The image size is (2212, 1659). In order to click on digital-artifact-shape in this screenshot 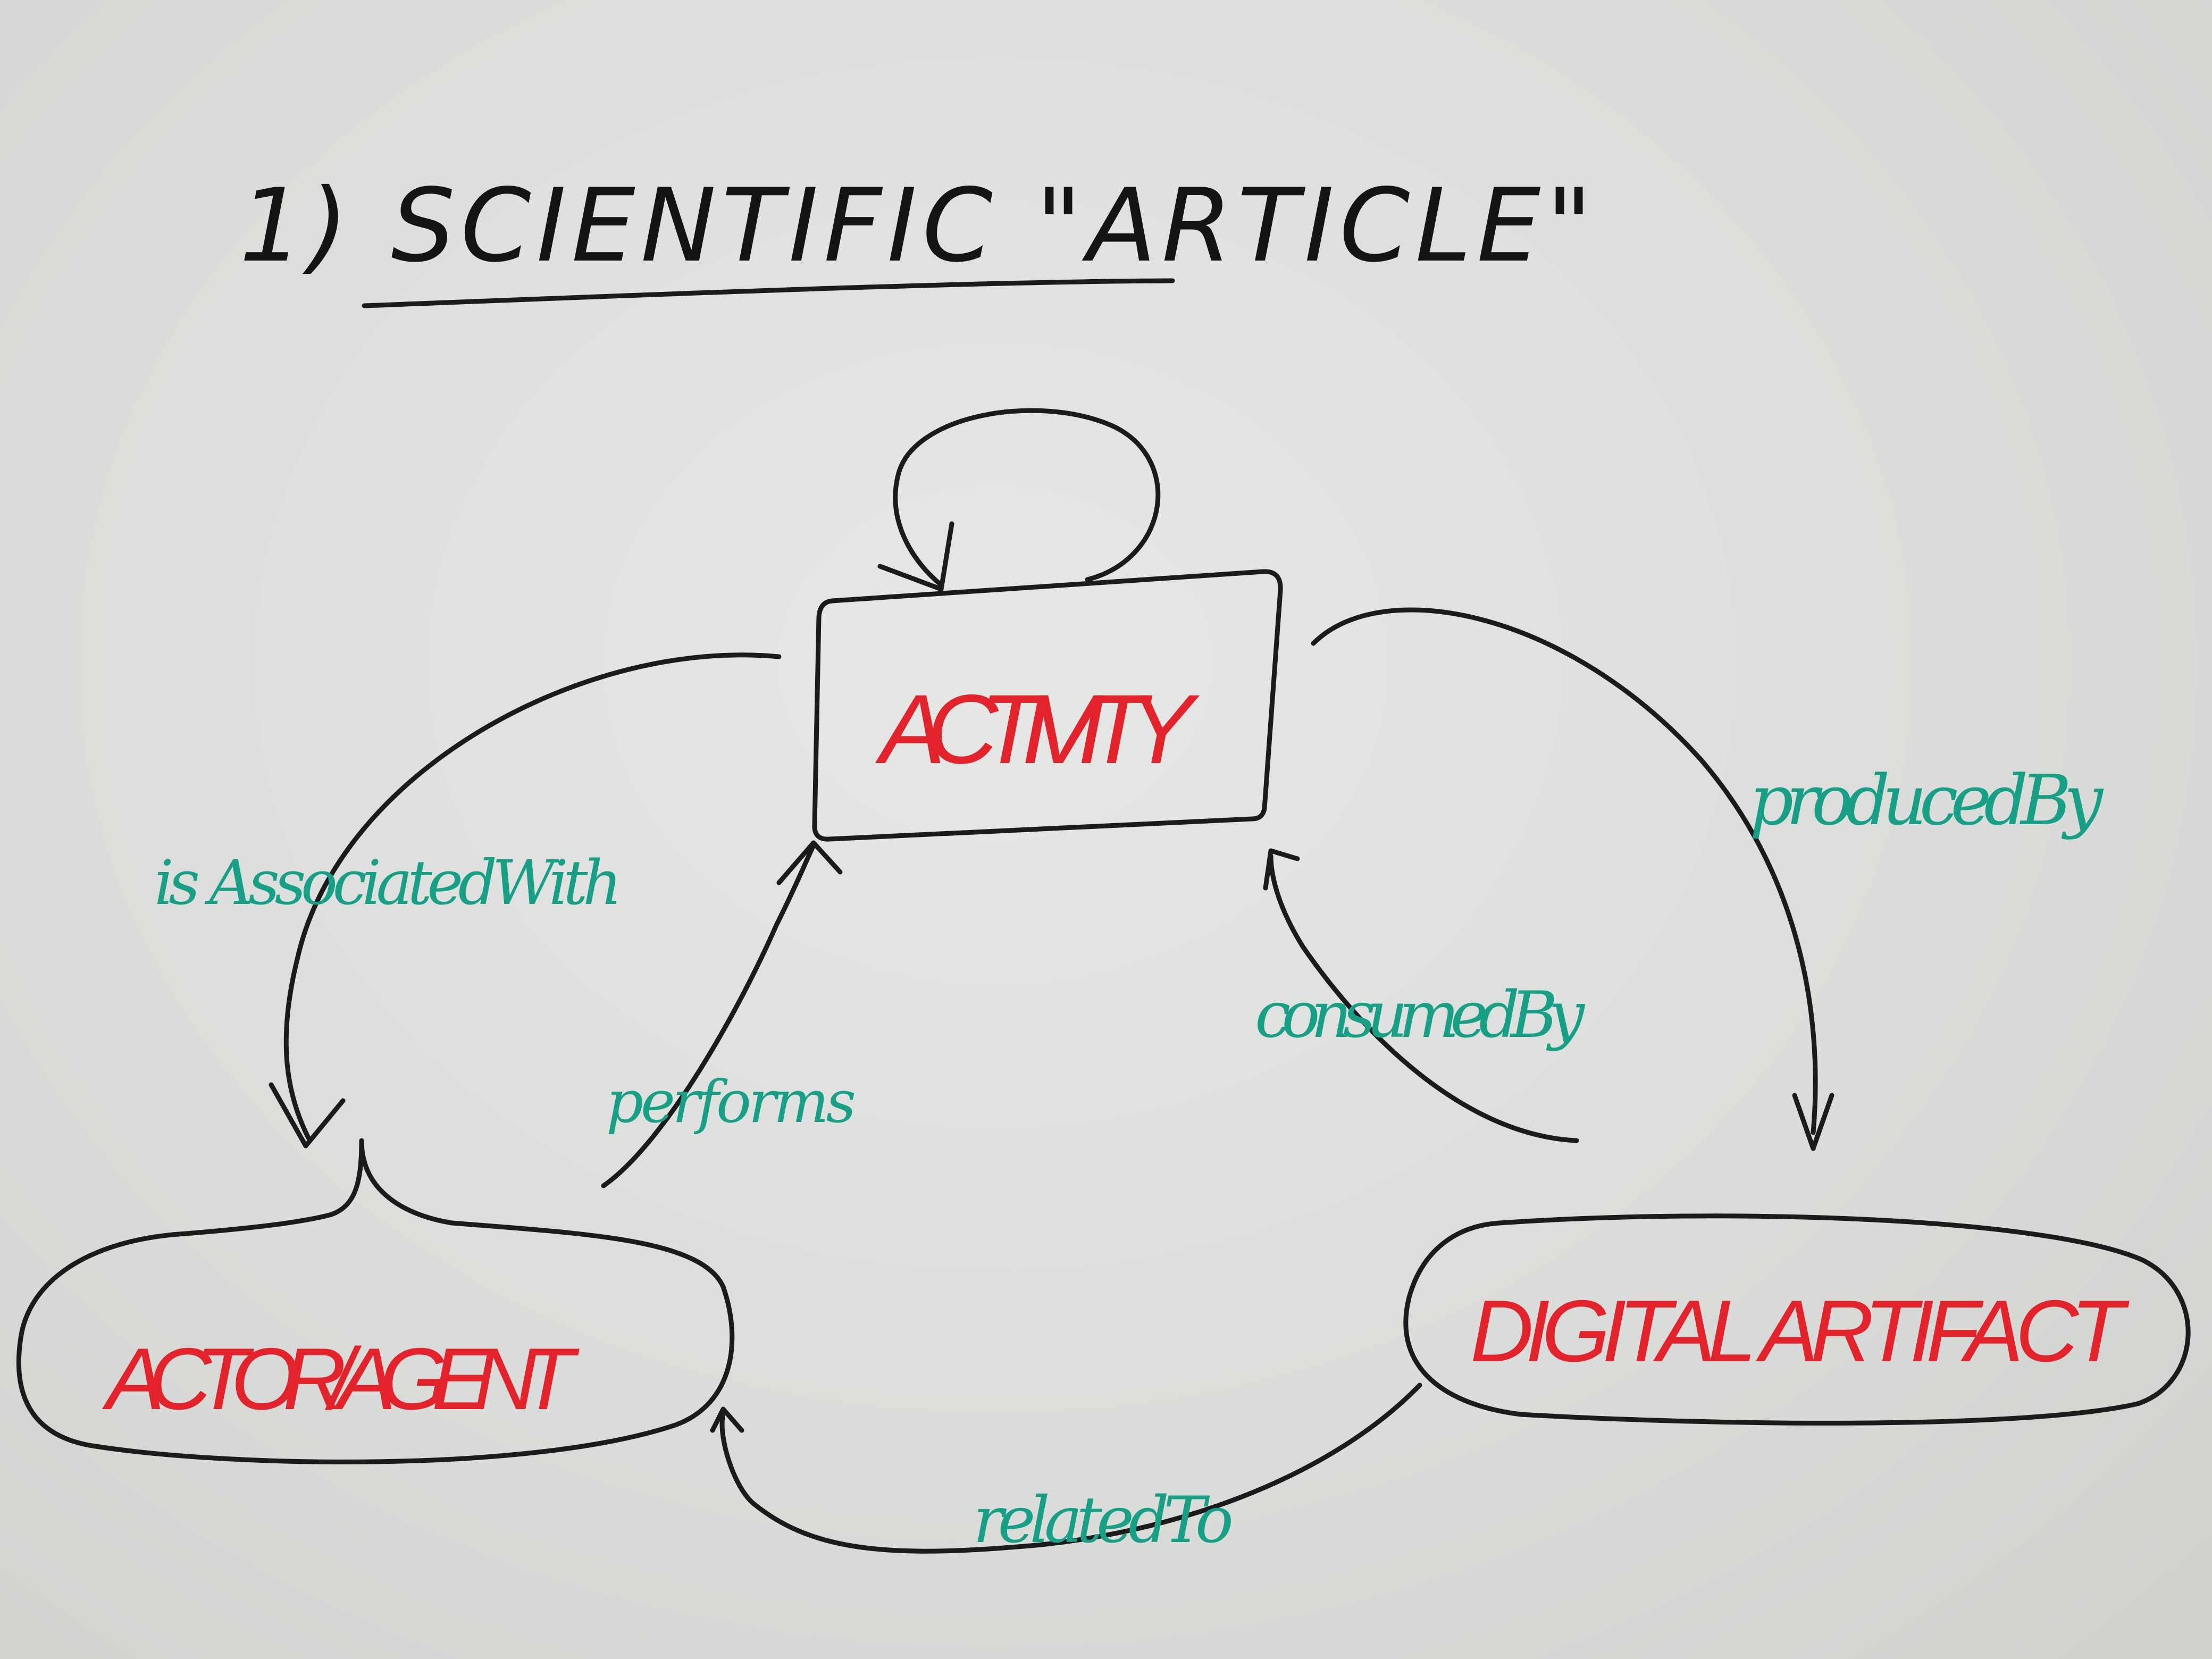, I will do `click(1797, 1319)`.